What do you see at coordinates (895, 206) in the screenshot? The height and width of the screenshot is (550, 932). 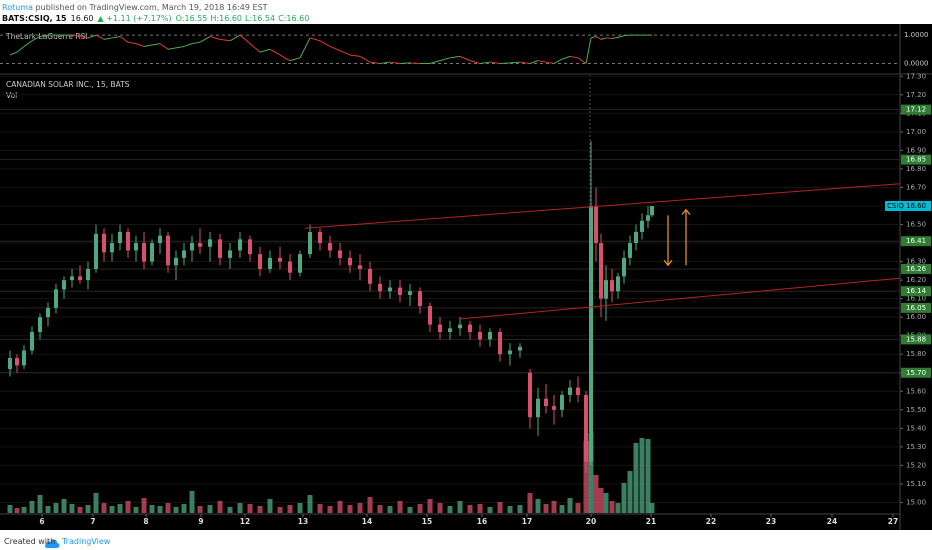 I see `last-price-symbol: CSIQ` at bounding box center [895, 206].